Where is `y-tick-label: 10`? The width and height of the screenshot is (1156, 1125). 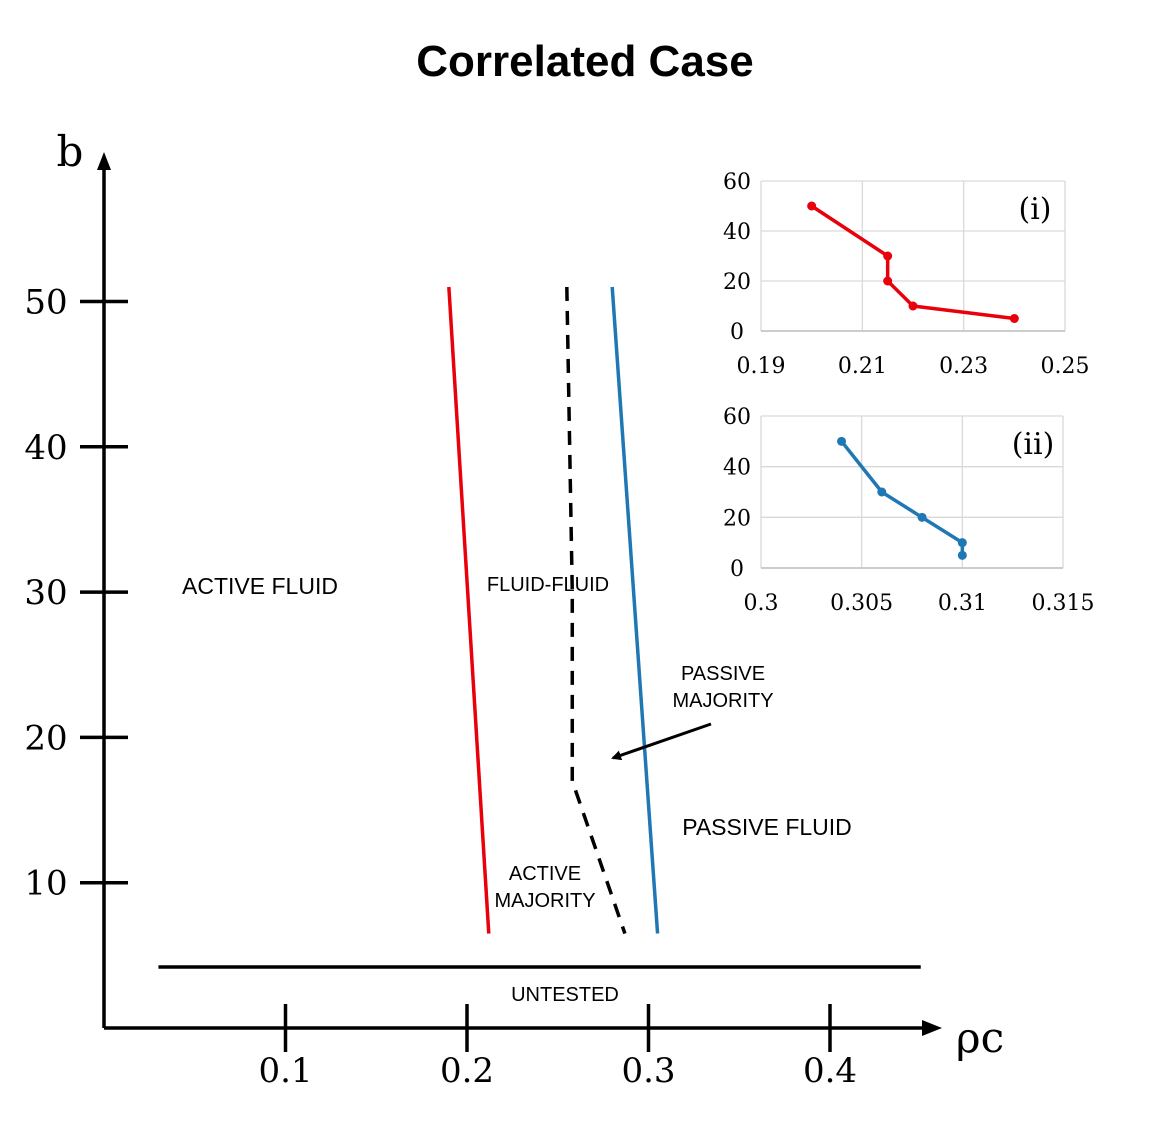
y-tick-label: 10 is located at coordinates (45, 884).